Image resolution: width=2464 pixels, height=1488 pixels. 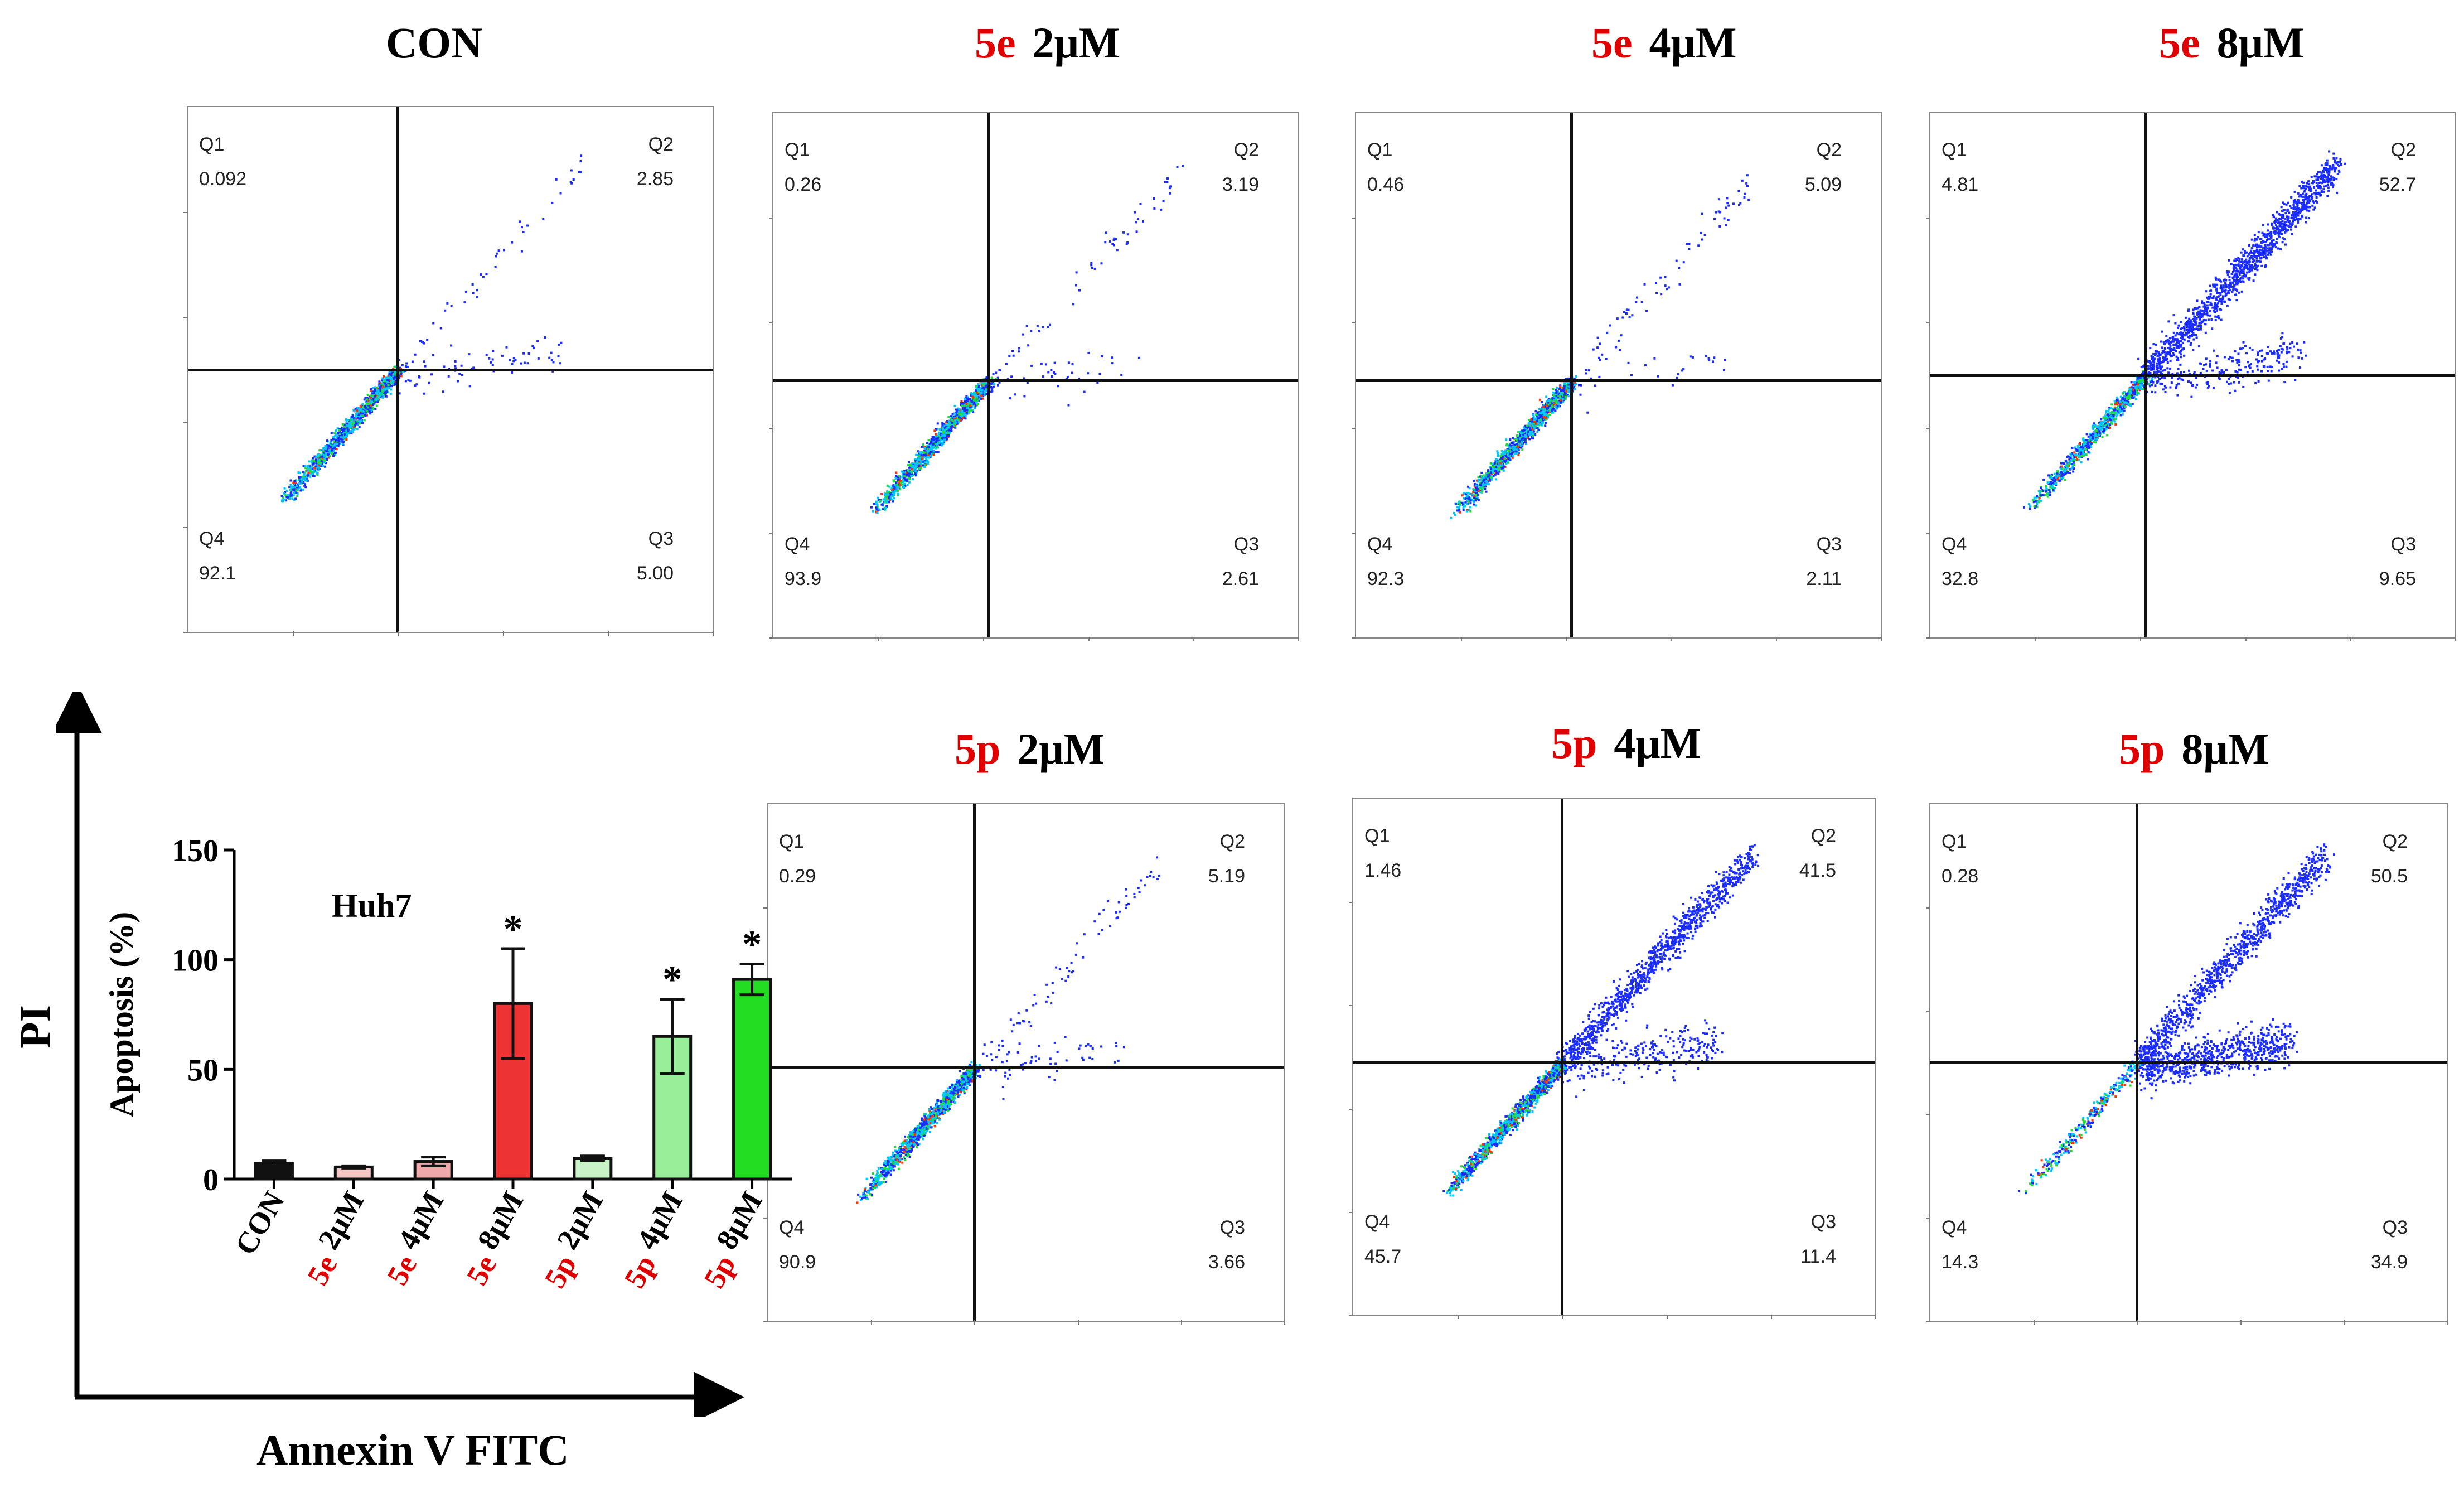 What do you see at coordinates (2389, 1262) in the screenshot?
I see `q3-value: 34.9` at bounding box center [2389, 1262].